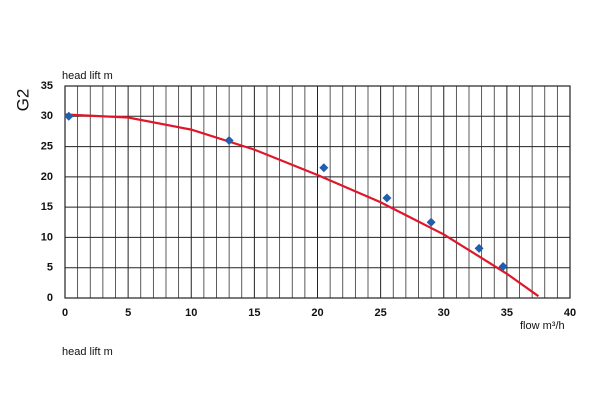  Describe the element at coordinates (444, 313) in the screenshot. I see `x-tick-label: 30` at that location.